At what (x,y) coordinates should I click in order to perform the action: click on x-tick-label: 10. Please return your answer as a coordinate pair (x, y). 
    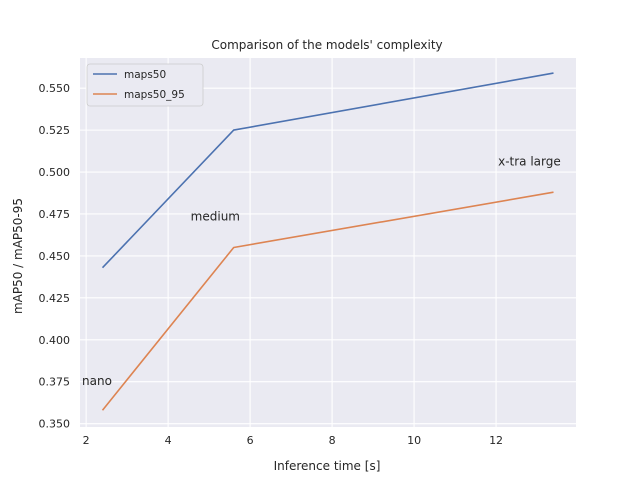
    Looking at the image, I should click on (414, 440).